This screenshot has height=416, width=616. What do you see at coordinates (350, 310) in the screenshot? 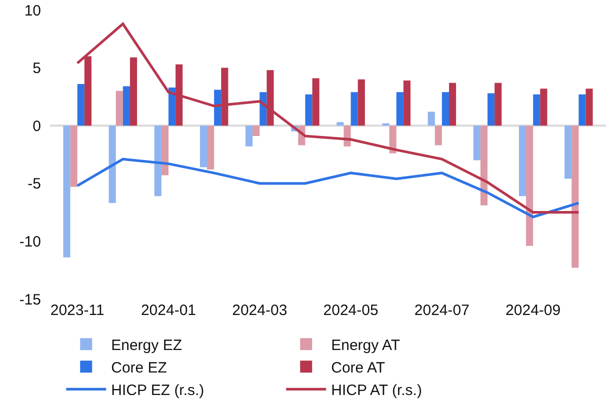
I see `x-tick-label: 2024-05` at bounding box center [350, 310].